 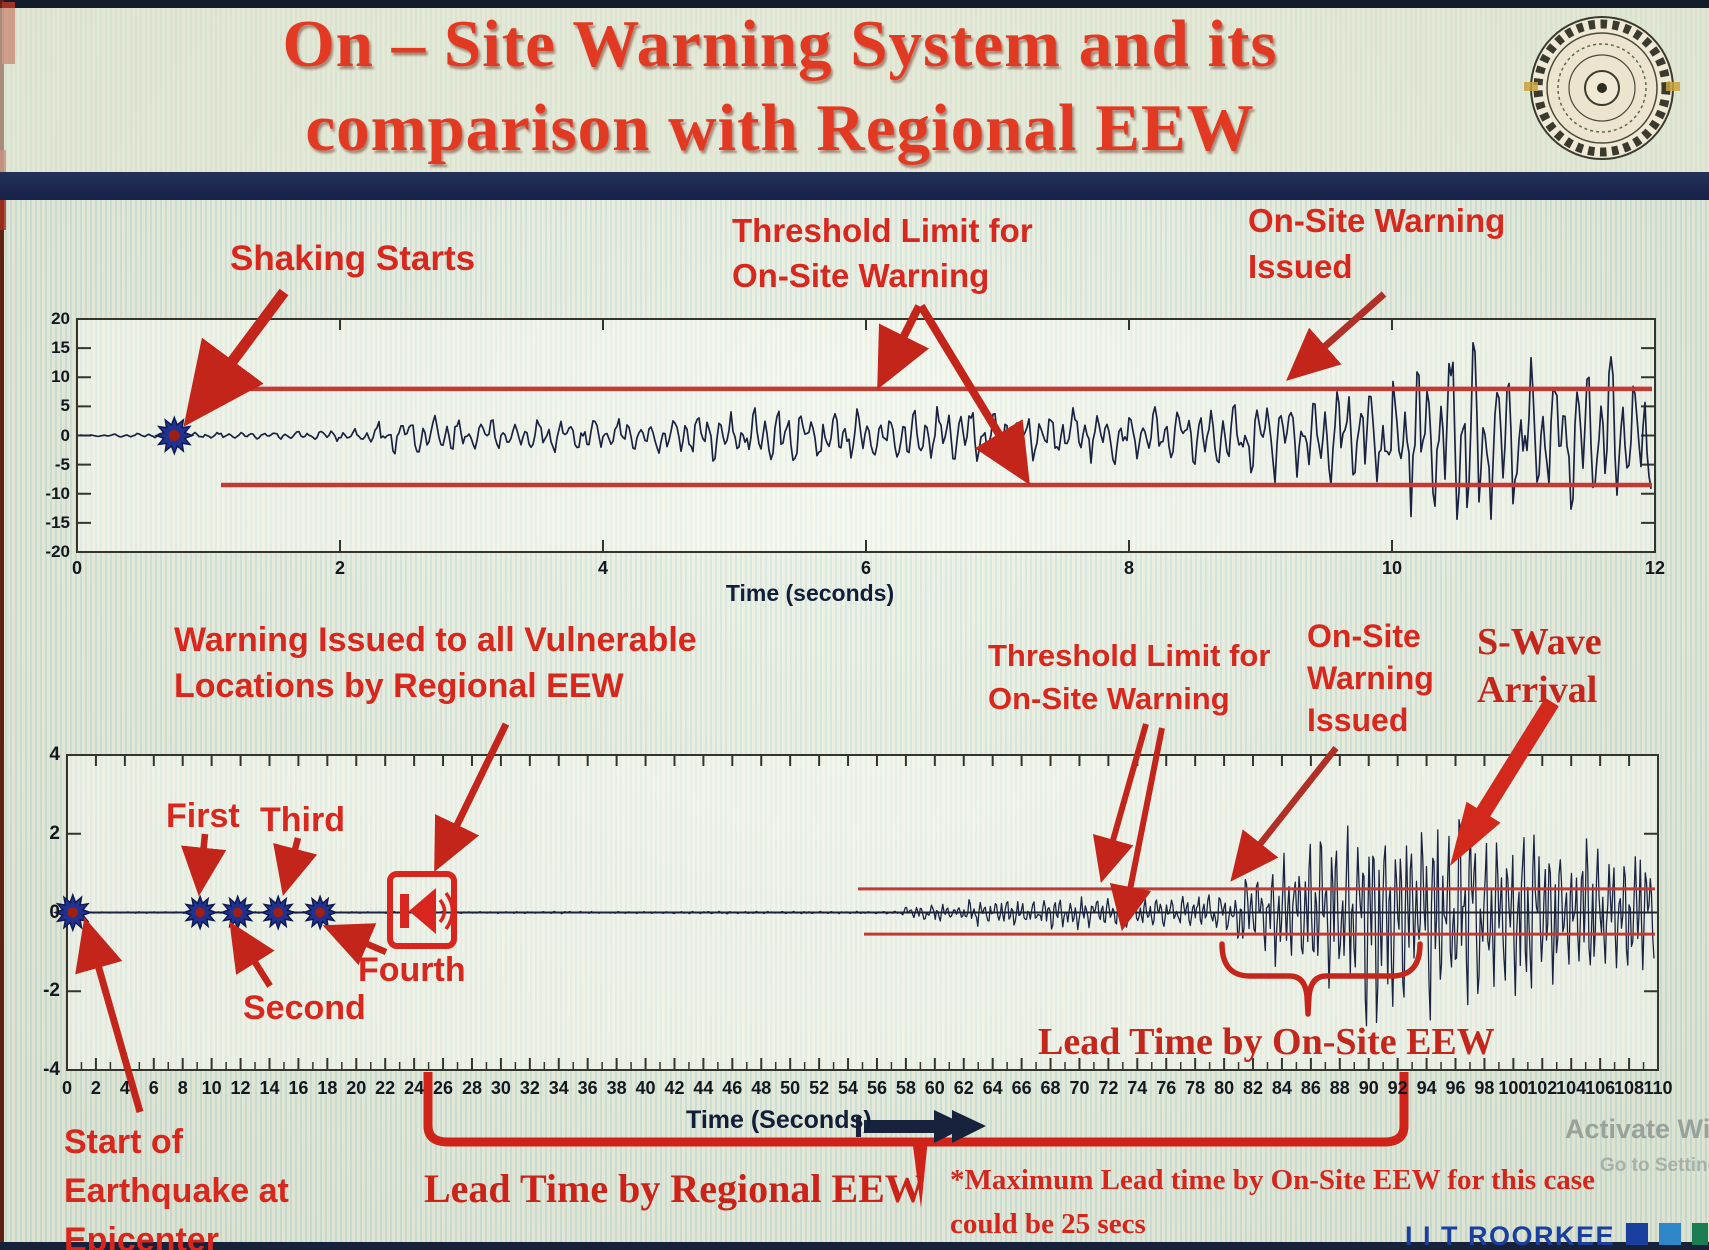 What do you see at coordinates (1426, 1088) in the screenshot?
I see `tick-label: 94` at bounding box center [1426, 1088].